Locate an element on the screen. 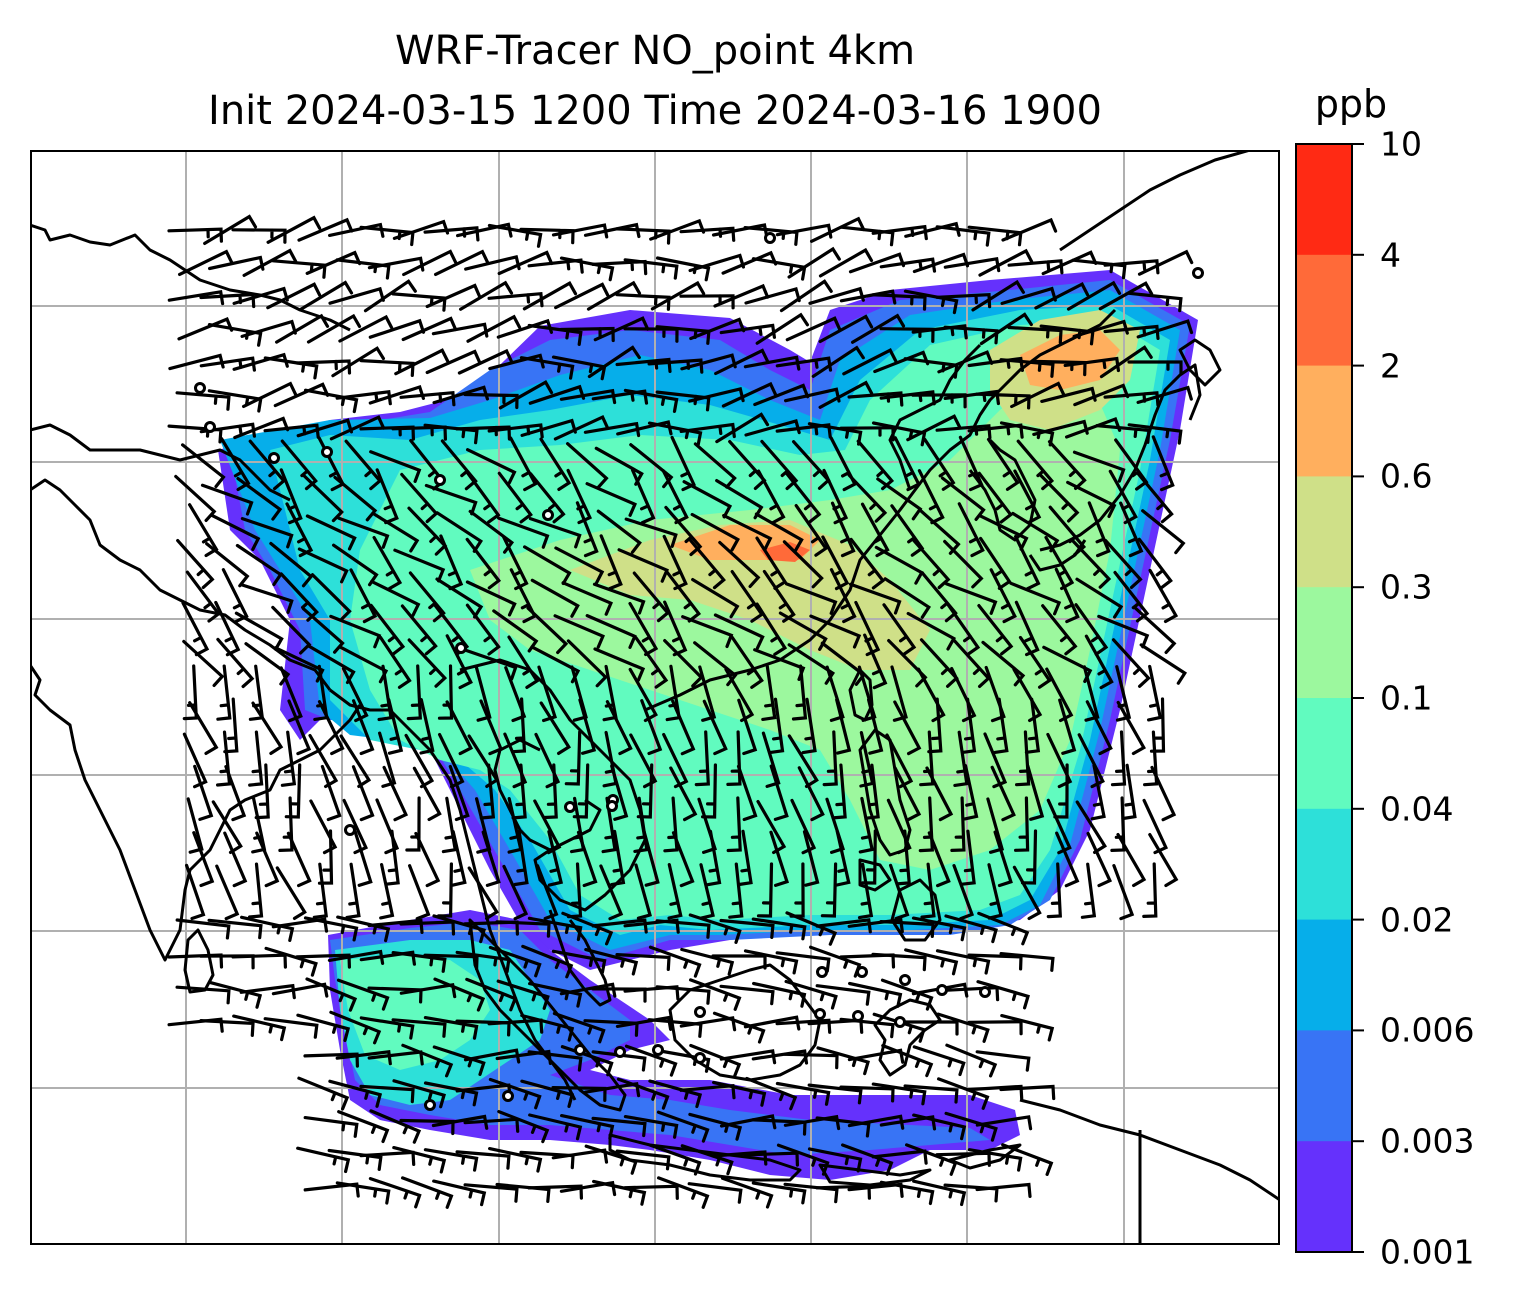  colorbar is located at coordinates (1329, 698).